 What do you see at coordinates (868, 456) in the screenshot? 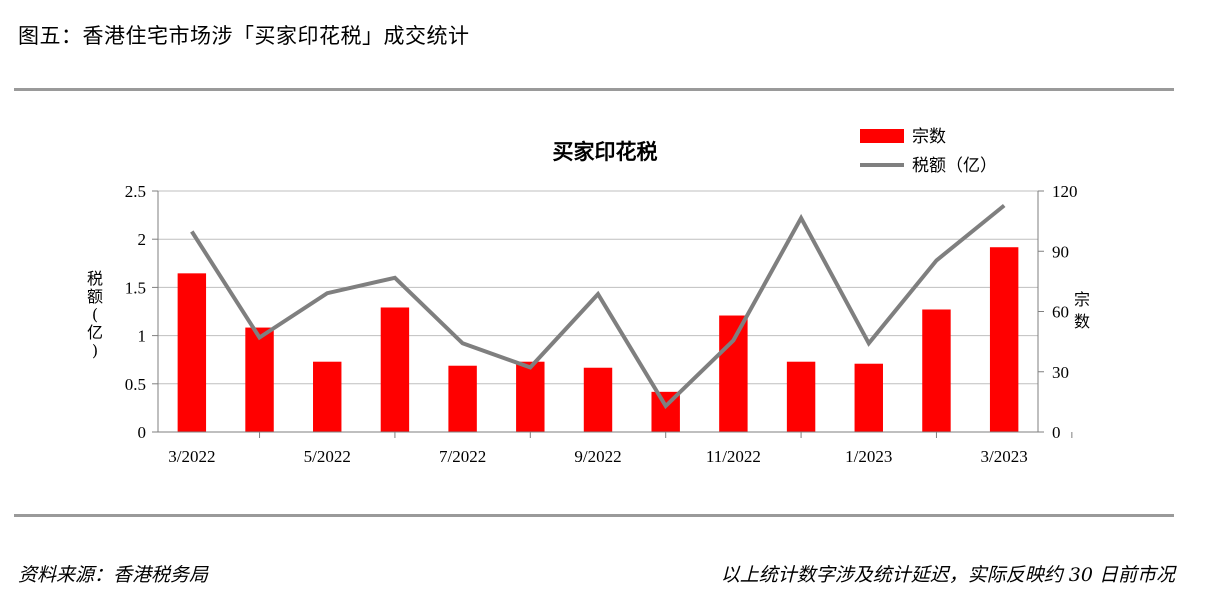
I see `x-tick-label: 1/2023` at bounding box center [868, 456].